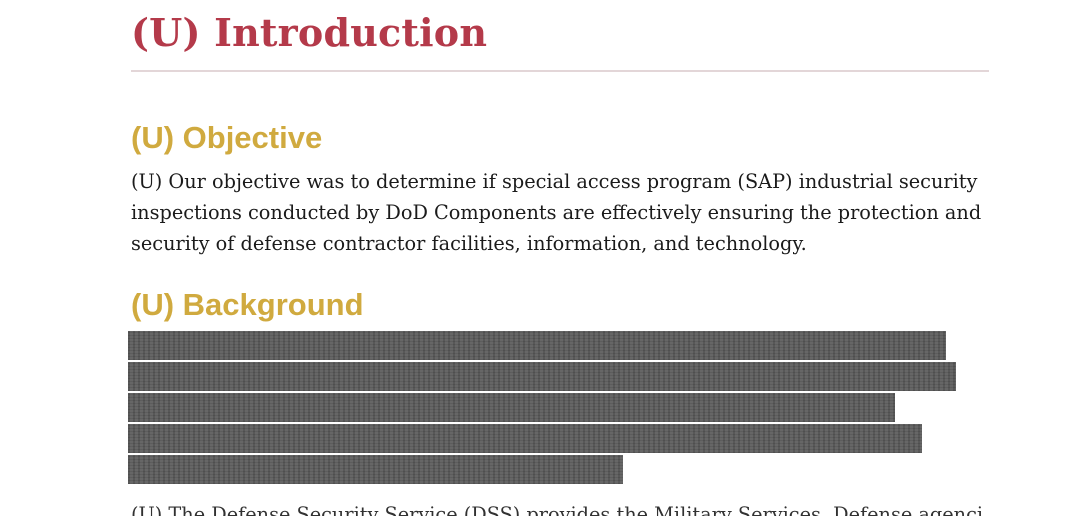 The height and width of the screenshot is (516, 1078). Describe the element at coordinates (247, 304) in the screenshot. I see `section-heading-background: (U) Background` at that location.